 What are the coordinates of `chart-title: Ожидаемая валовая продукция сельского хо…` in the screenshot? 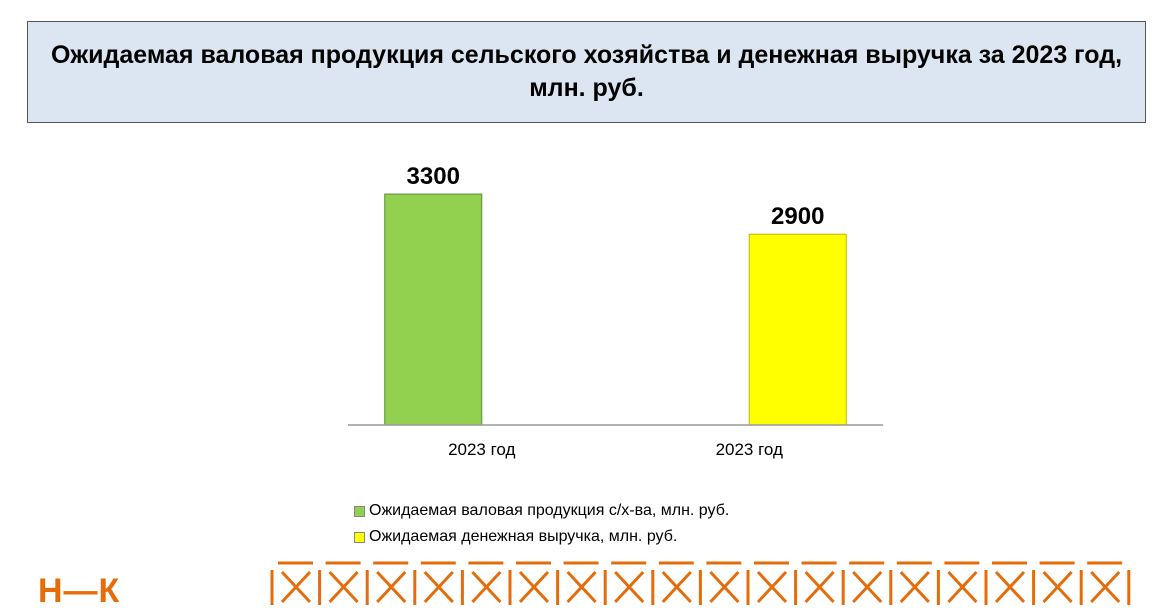 It's located at (586, 71).